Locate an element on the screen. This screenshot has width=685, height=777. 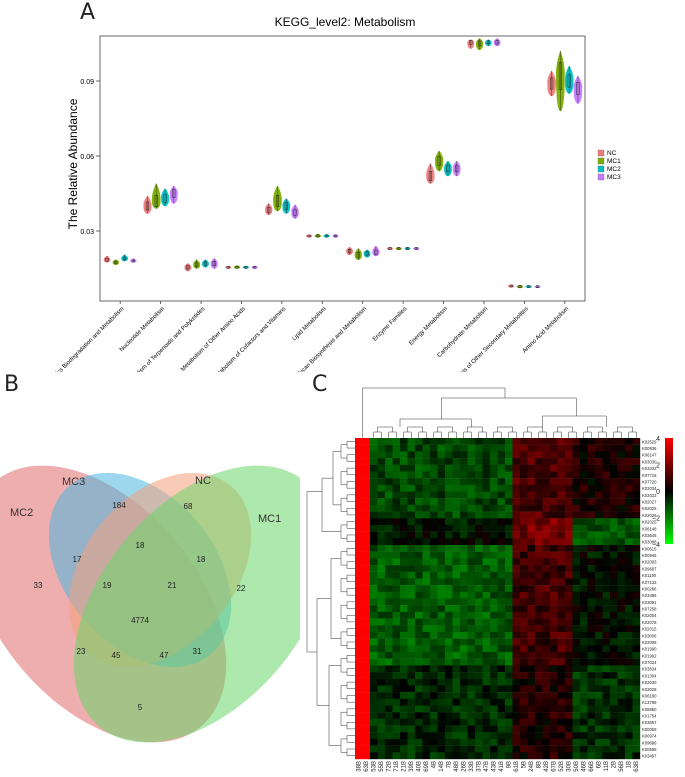
row-label: K03634 is located at coordinates (649, 669).